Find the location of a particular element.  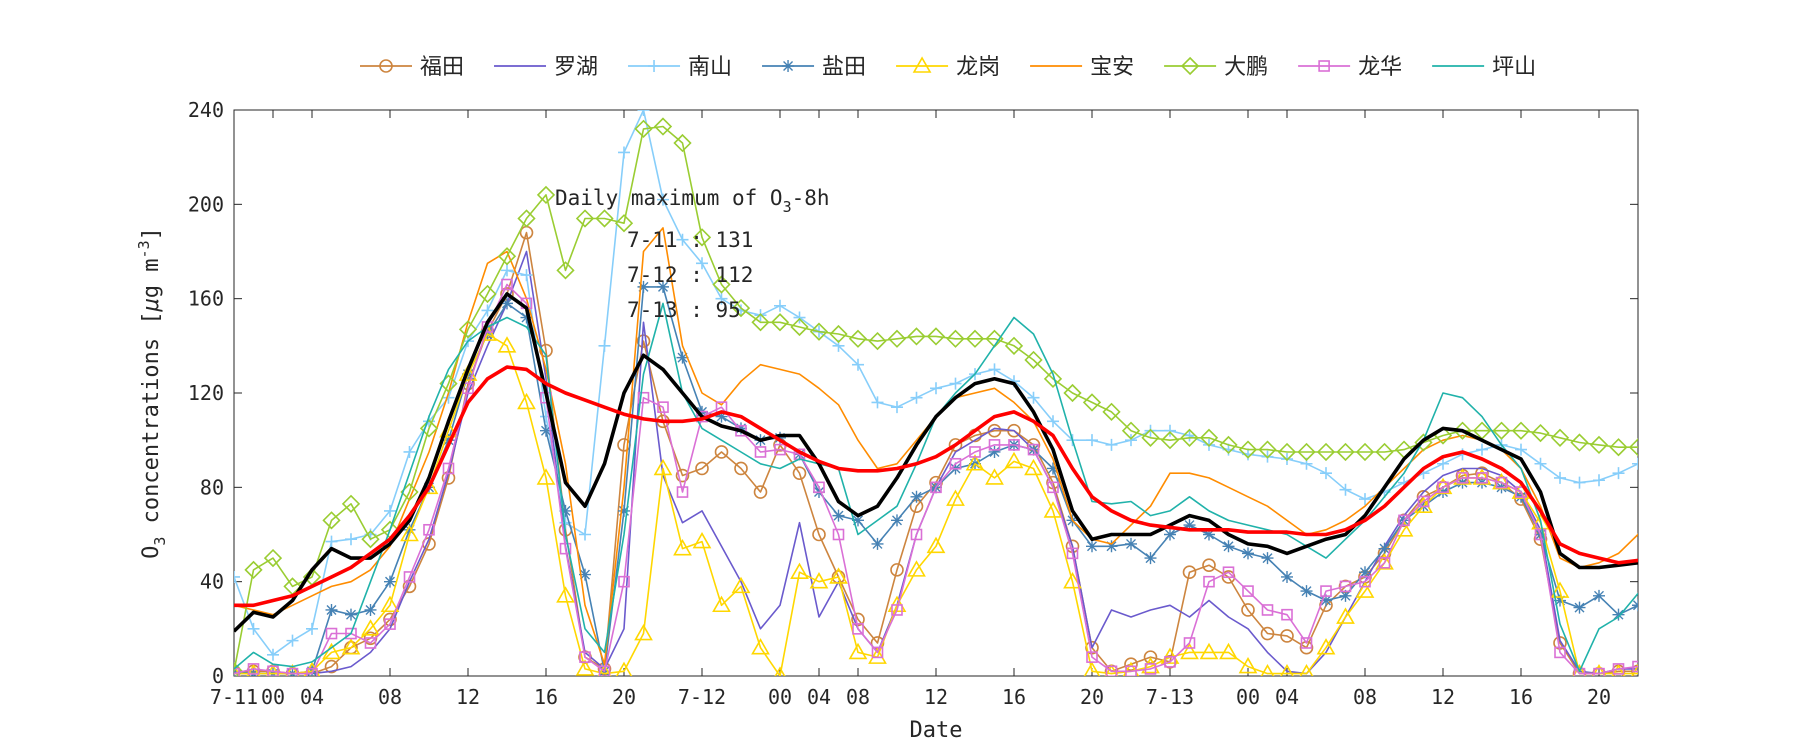

legend-label: 龙华 is located at coordinates (1380, 67).